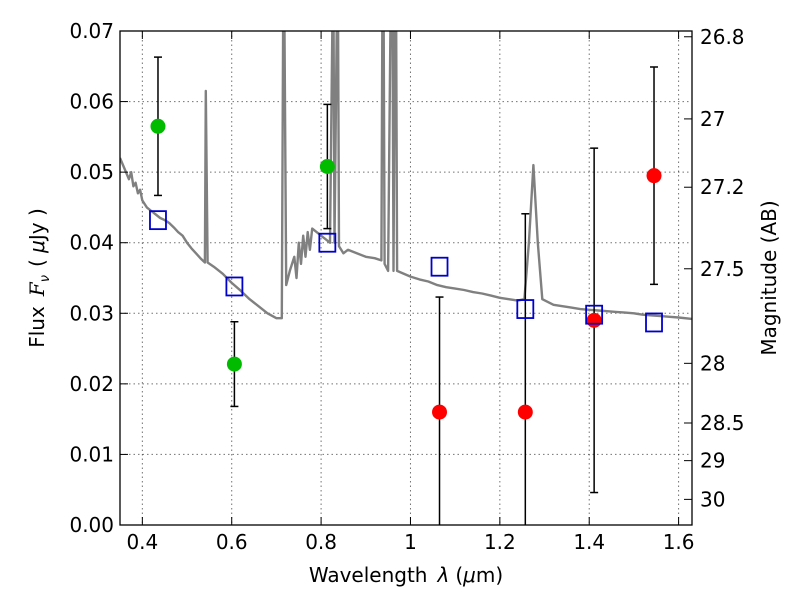  I want to click on y-axis-title-unit-open: (, so click(37, 260).